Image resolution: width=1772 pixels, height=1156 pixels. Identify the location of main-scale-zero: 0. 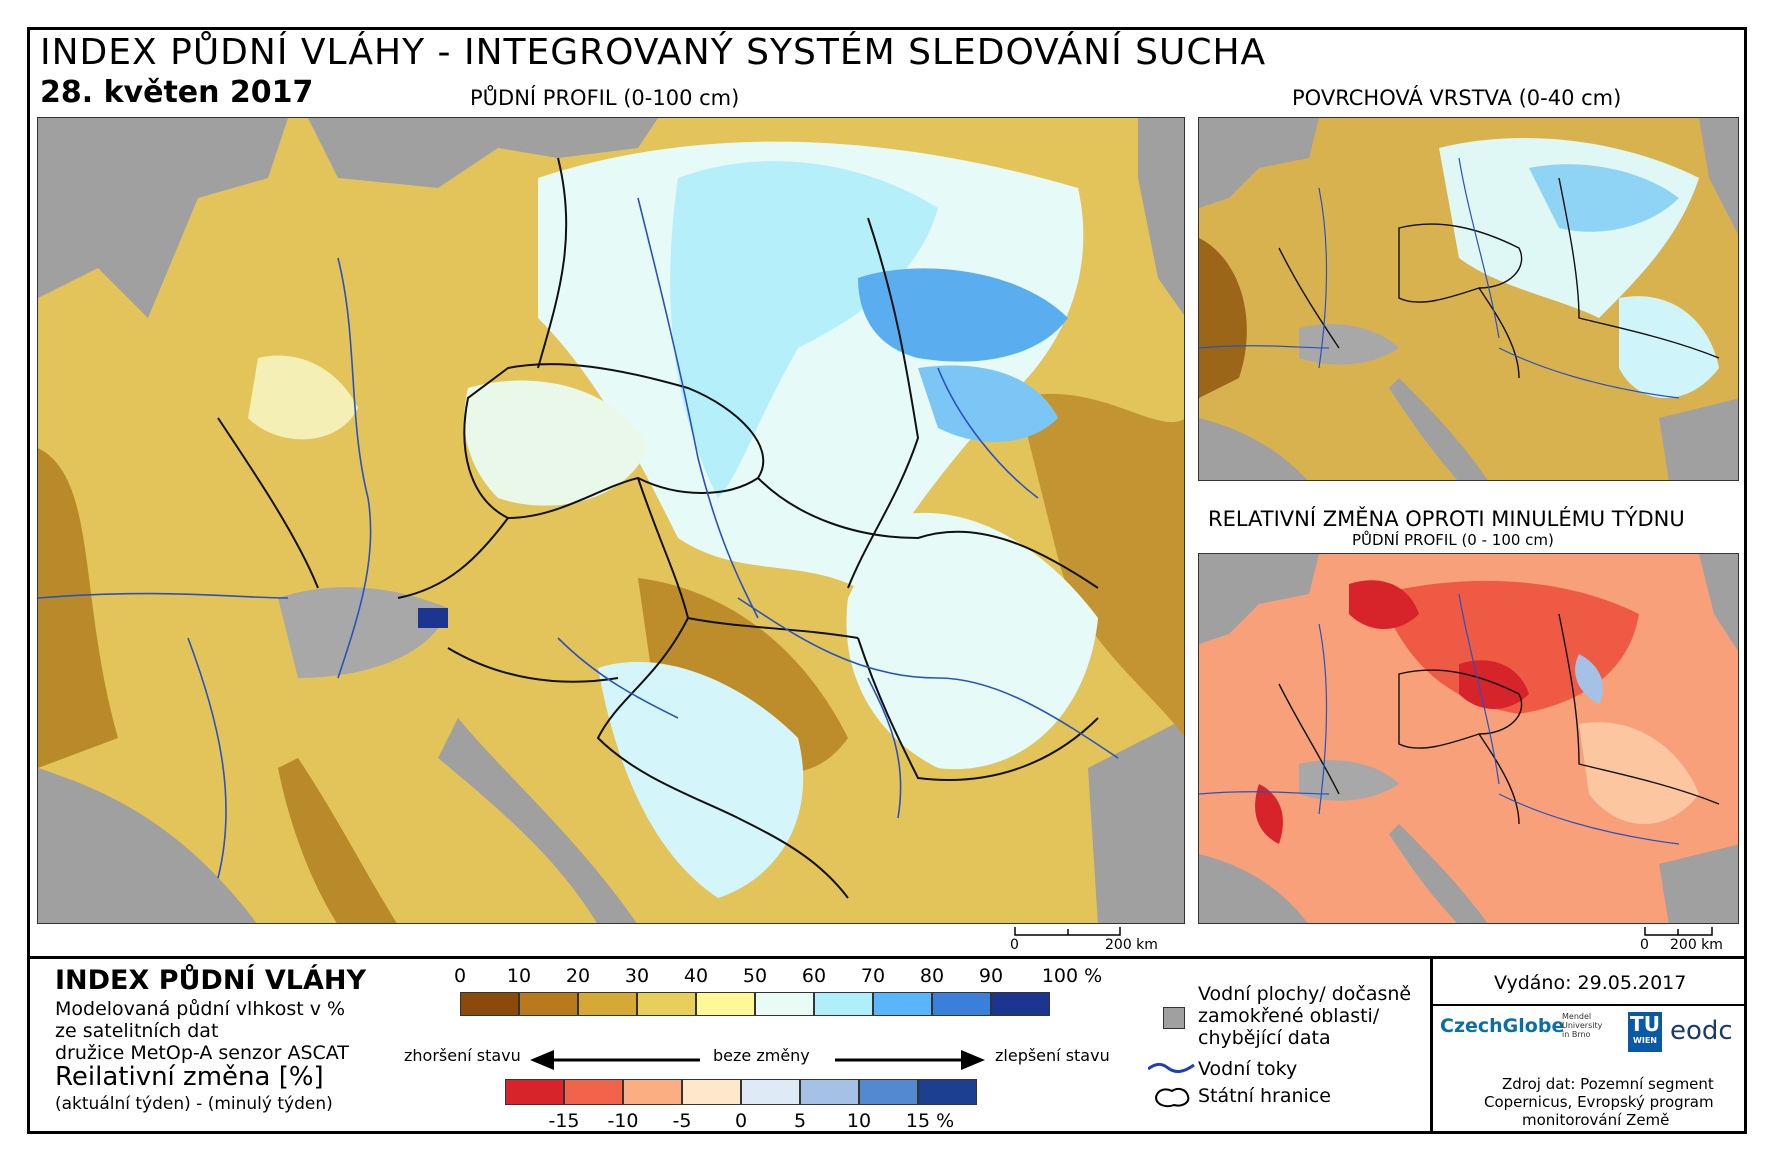
(1014, 945).